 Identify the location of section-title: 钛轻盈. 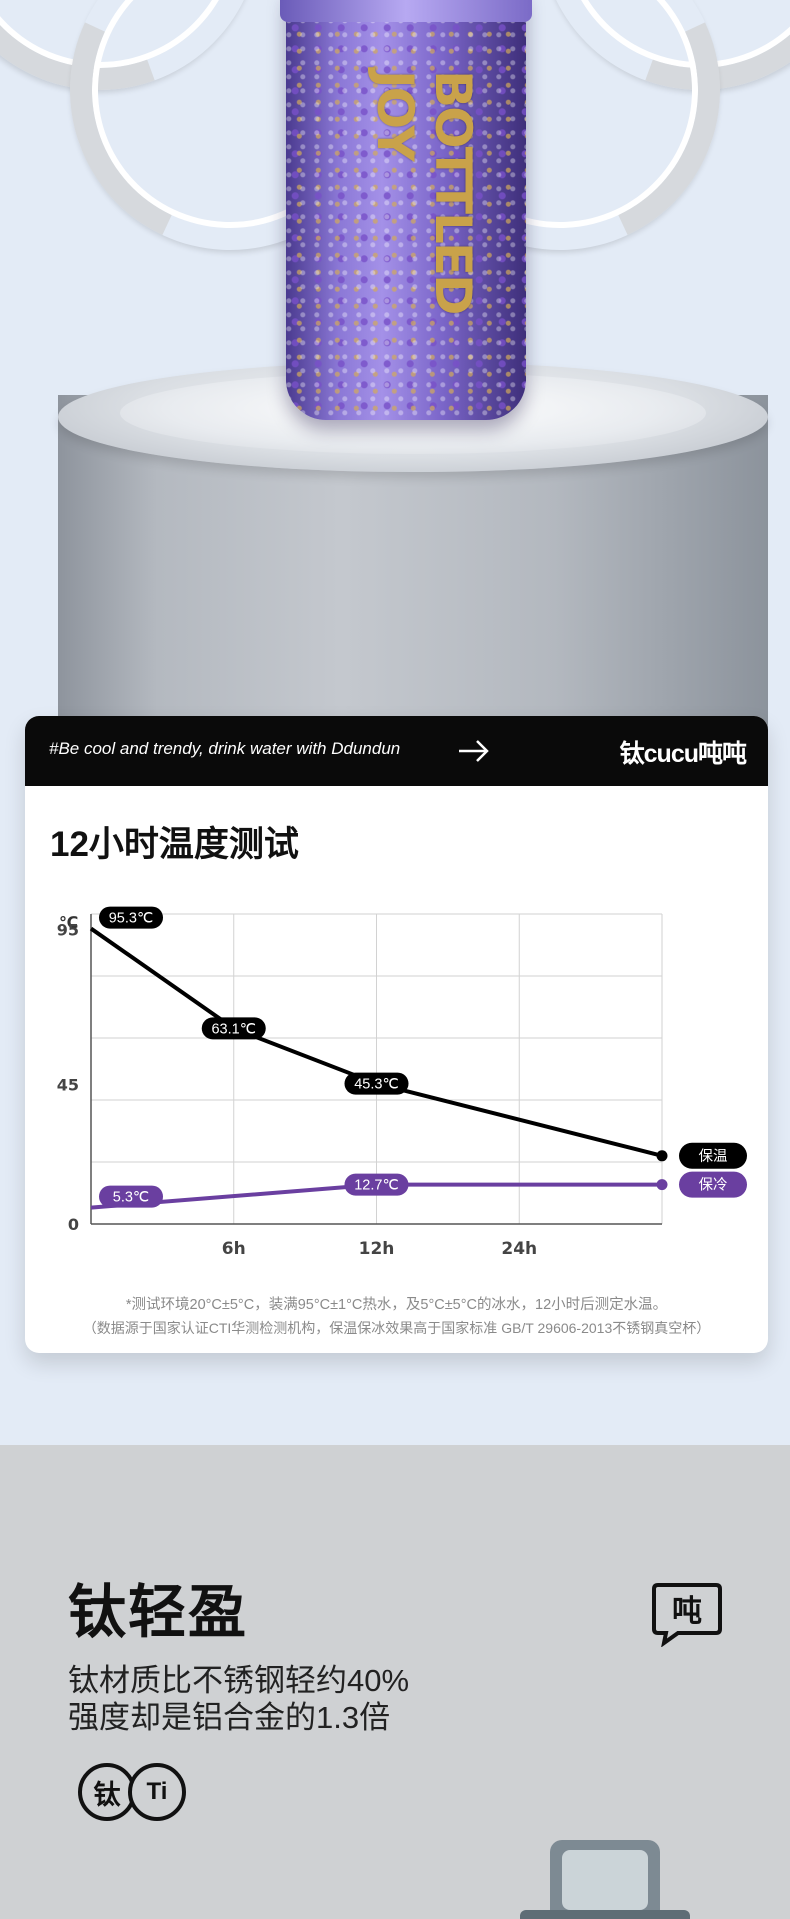
(158, 1612).